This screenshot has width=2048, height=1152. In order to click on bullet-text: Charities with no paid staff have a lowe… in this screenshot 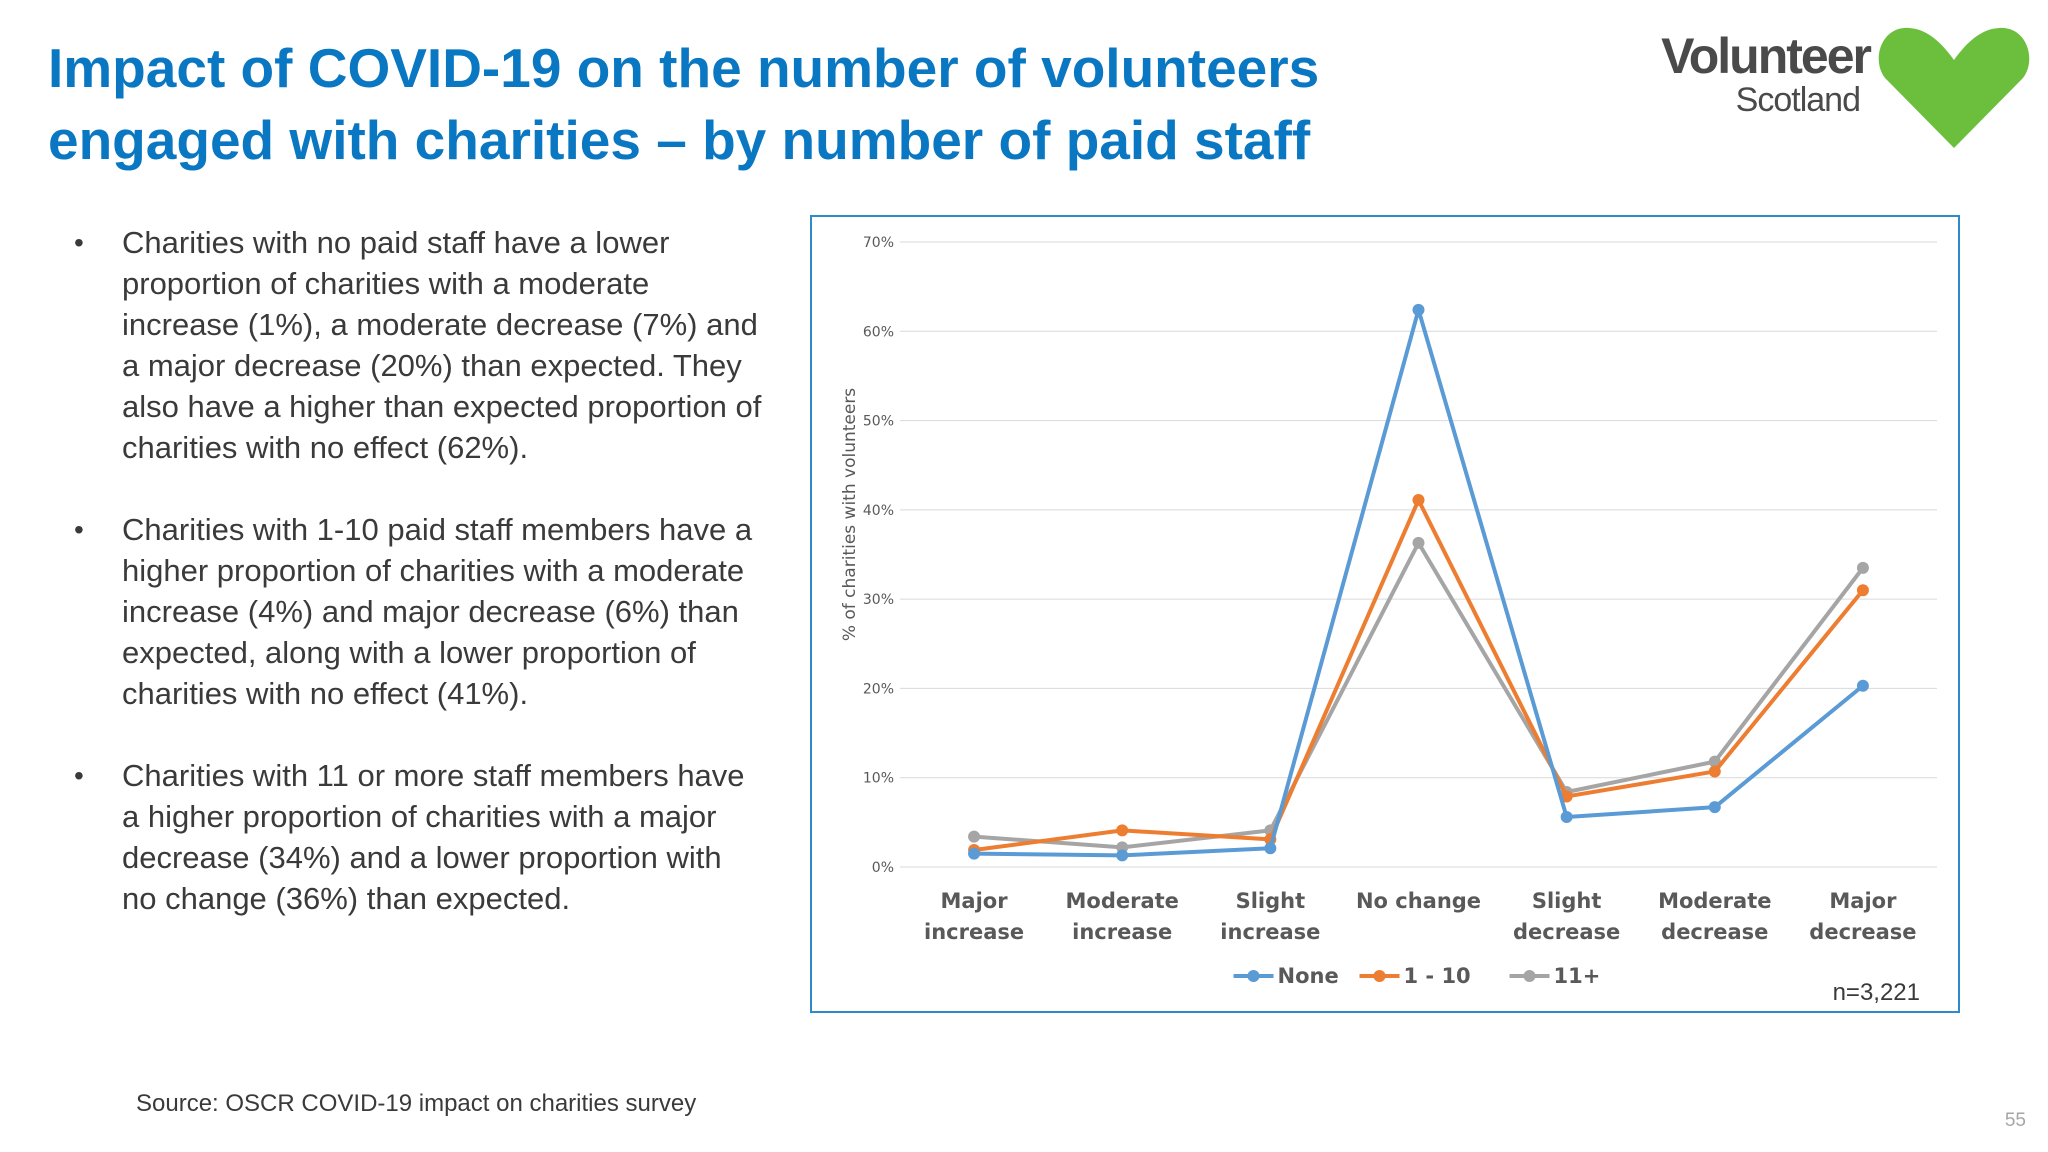, I will do `click(442, 345)`.